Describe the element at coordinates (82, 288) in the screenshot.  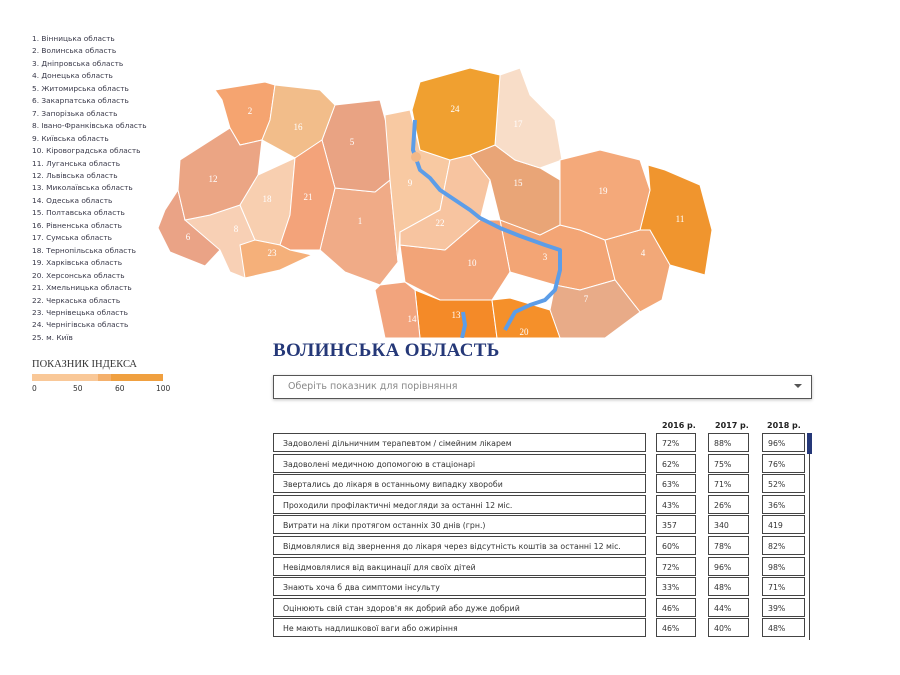
I see `region-list-item: 21. Хмельницька область` at that location.